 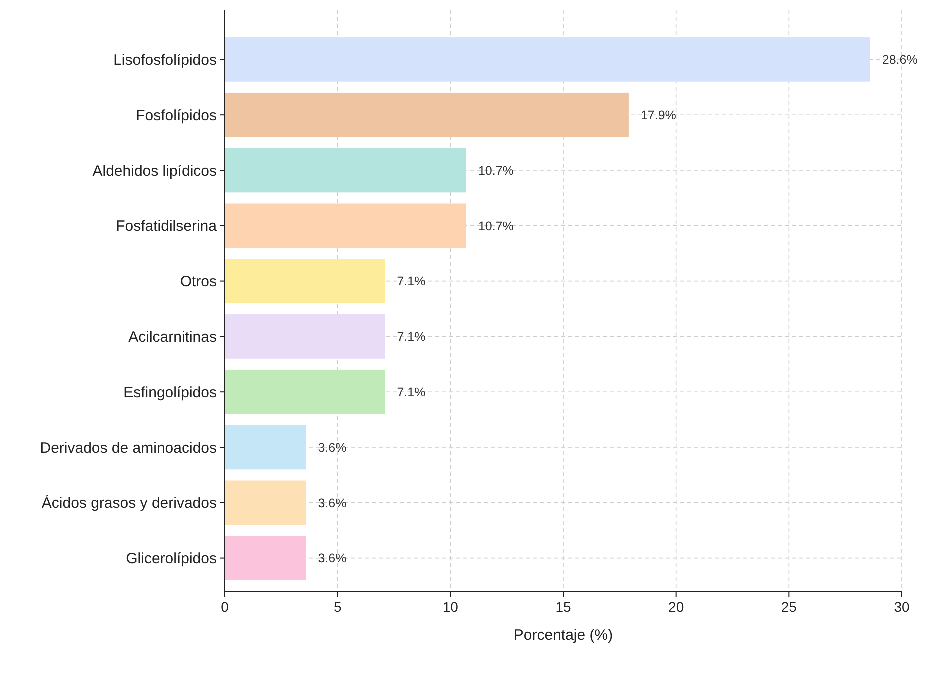 What do you see at coordinates (198, 282) in the screenshot?
I see `y-tick-label: Otros` at bounding box center [198, 282].